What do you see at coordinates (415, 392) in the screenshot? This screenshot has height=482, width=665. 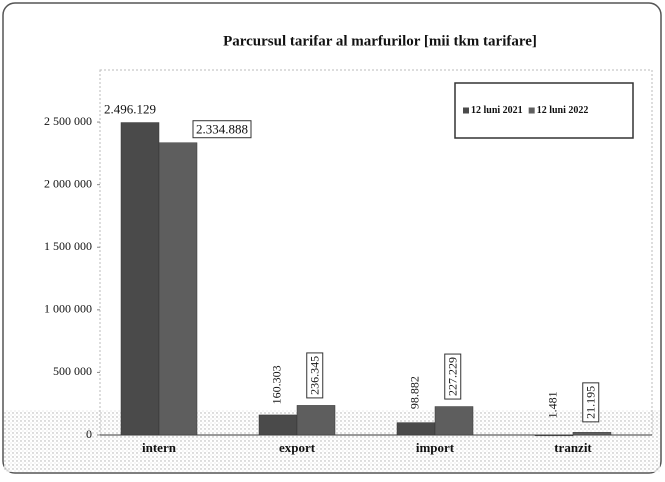 I see `value-label: 98.882` at bounding box center [415, 392].